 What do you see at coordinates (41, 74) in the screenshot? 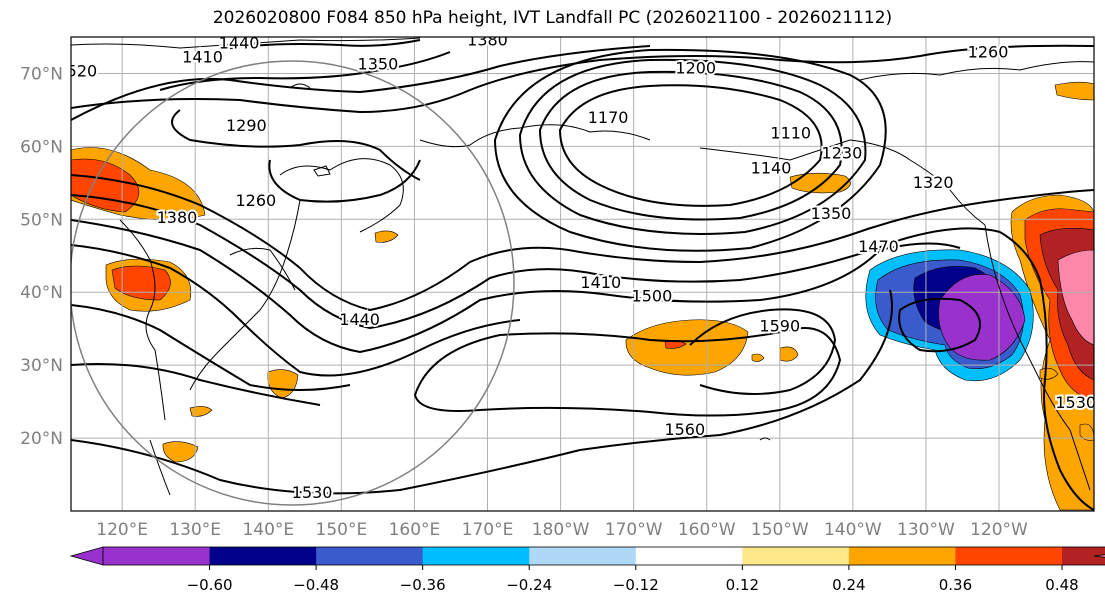
I see `latitude-label: 70°N` at bounding box center [41, 74].